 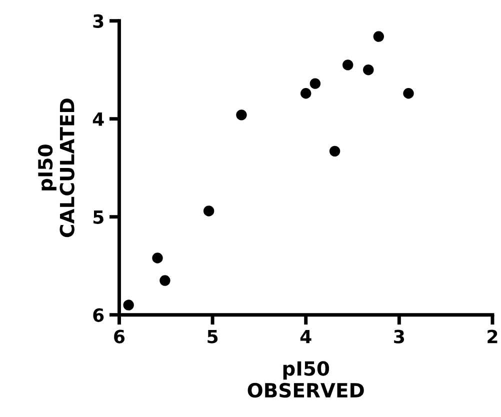 I want to click on x-tick-label: 4, so click(x=306, y=337).